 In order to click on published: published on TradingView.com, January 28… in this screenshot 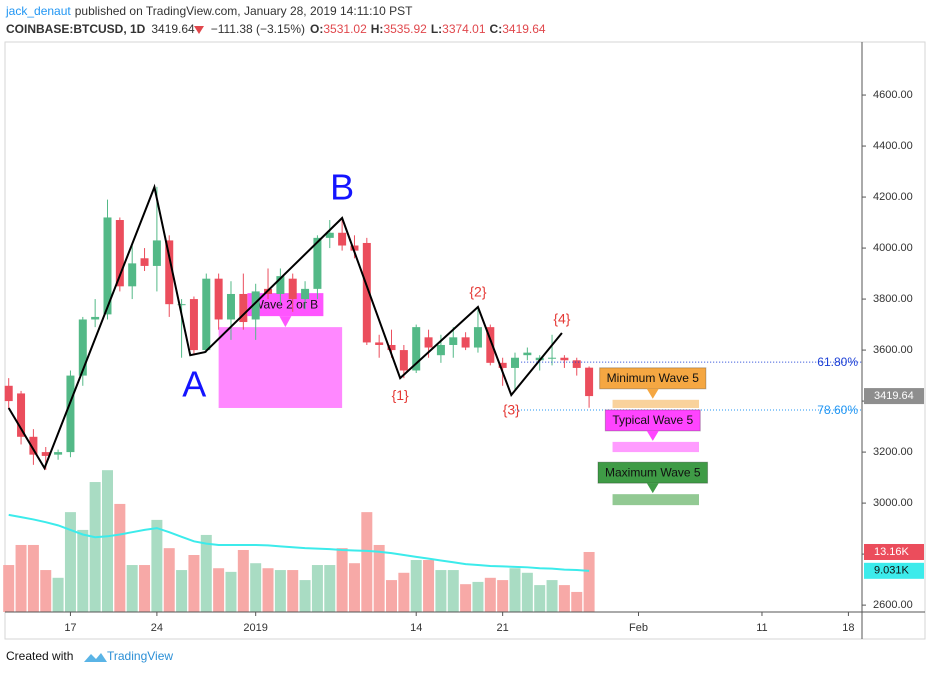, I will do `click(244, 11)`.